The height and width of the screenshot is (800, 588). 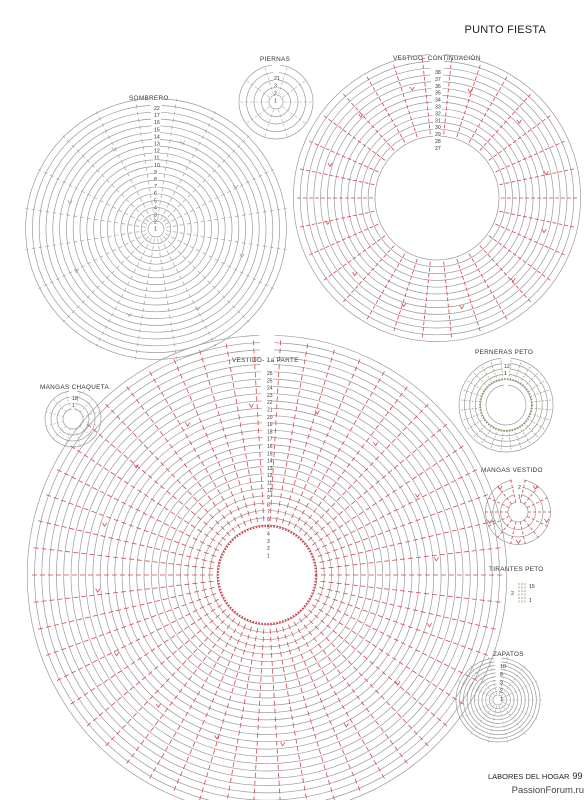 What do you see at coordinates (438, 94) in the screenshot?
I see `vestido-cont-row-number: 35` at bounding box center [438, 94].